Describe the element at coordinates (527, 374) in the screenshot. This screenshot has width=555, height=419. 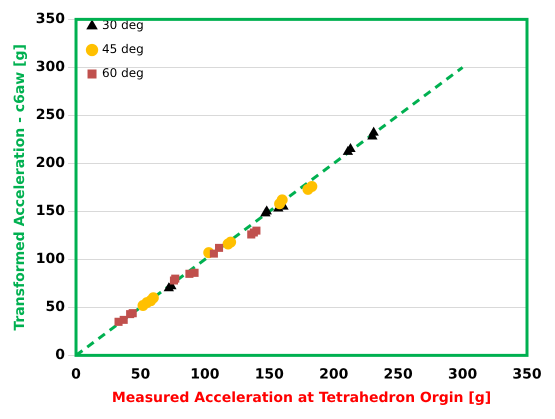
I see `x-tick-label: 350` at that location.